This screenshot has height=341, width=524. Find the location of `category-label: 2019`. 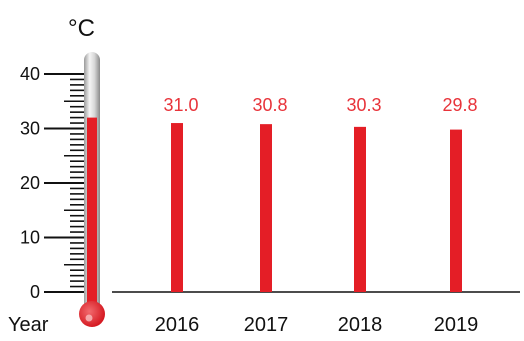

category-label: 2019 is located at coordinates (456, 325).